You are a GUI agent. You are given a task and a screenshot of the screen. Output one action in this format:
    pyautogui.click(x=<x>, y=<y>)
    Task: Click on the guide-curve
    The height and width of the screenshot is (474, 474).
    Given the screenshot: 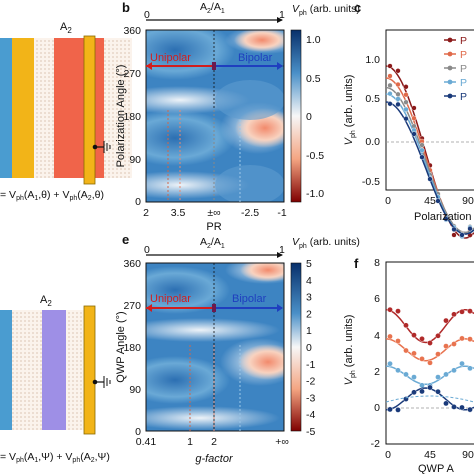 What is the action you would take?
    pyautogui.click(x=429, y=399)
    